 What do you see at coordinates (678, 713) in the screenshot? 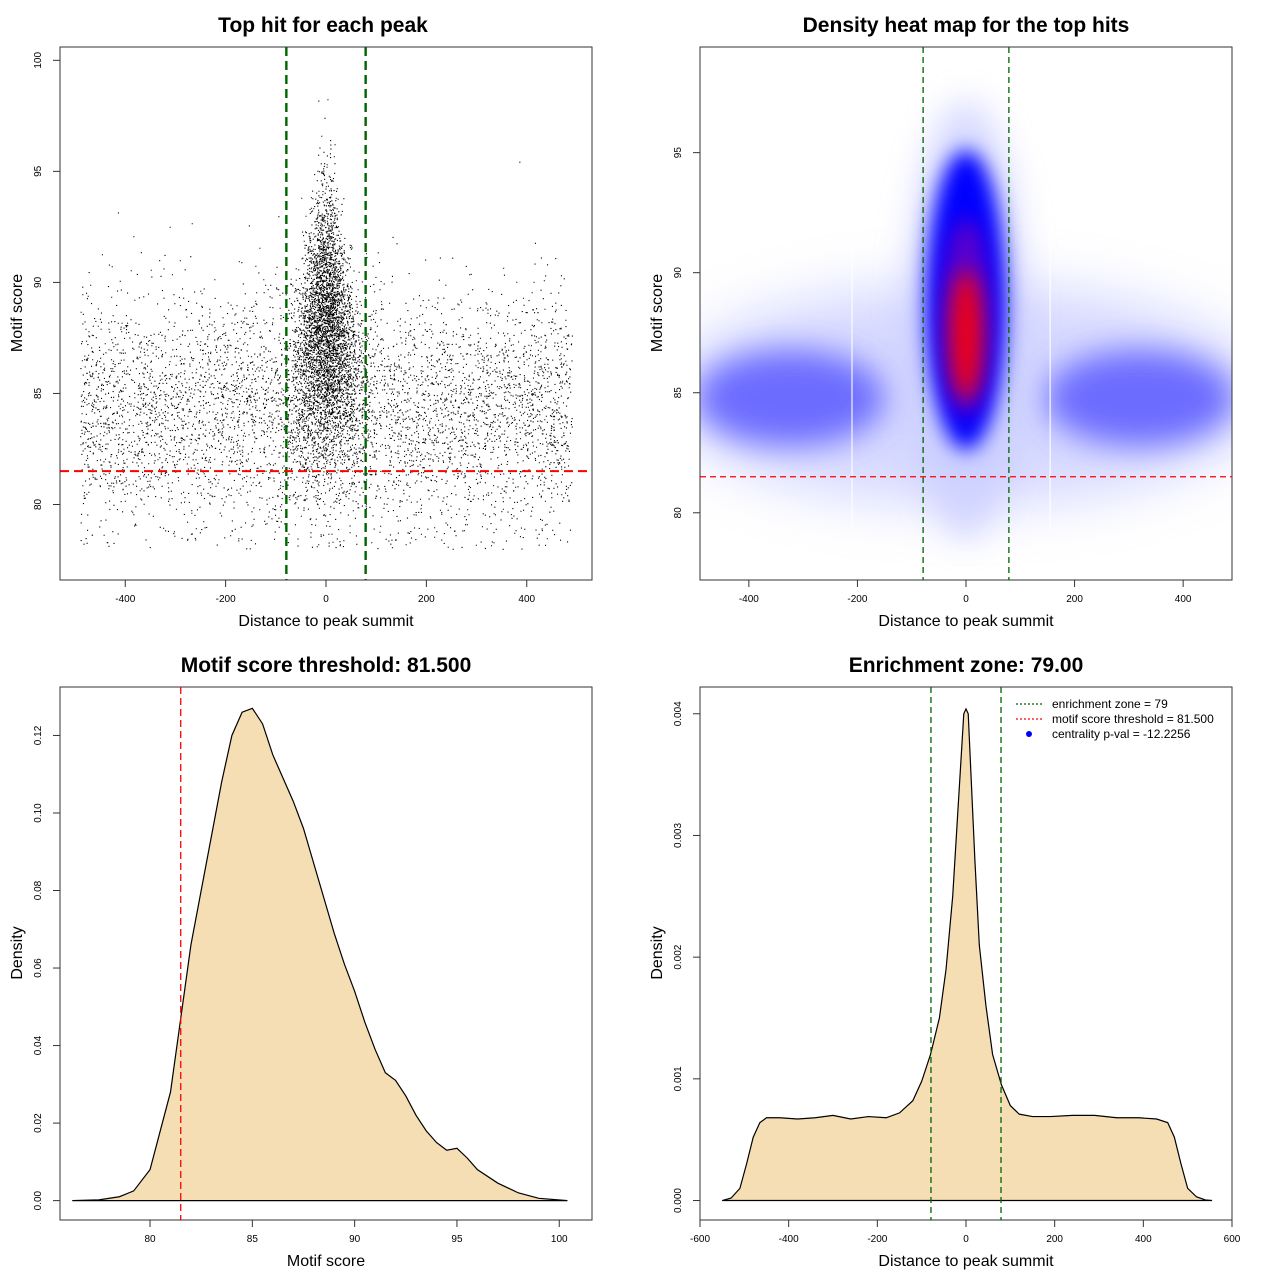
I see `y-tick-label: 0.004` at bounding box center [678, 713].